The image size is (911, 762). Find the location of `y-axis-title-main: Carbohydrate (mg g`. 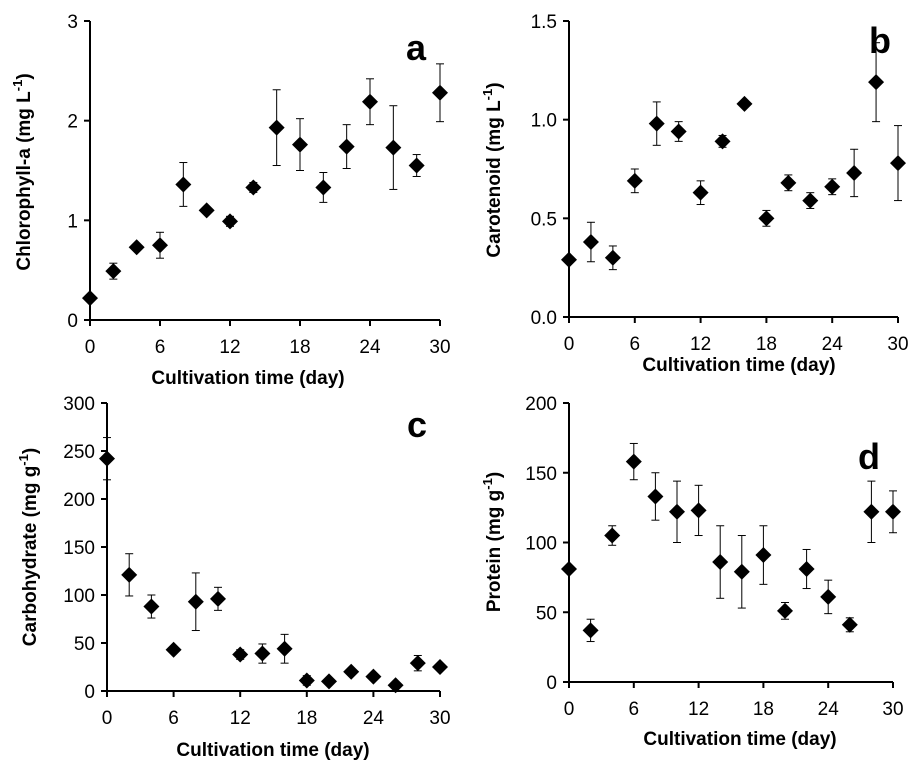

y-axis-title-main: Carbohydrate (mg g is located at coordinates (30, 556).